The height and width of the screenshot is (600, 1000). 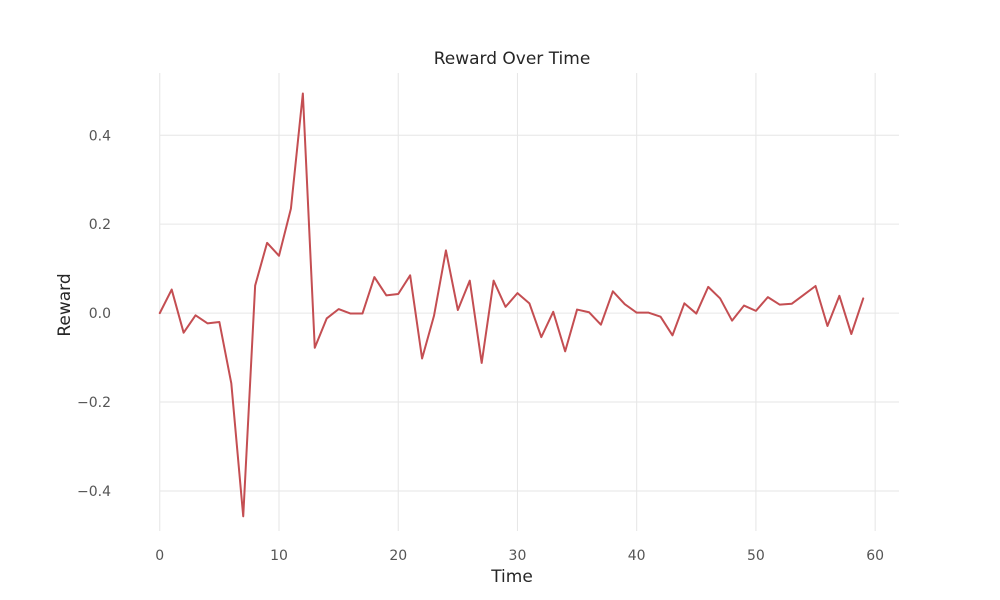 What do you see at coordinates (100, 225) in the screenshot?
I see `y-tick-label: 0.2` at bounding box center [100, 225].